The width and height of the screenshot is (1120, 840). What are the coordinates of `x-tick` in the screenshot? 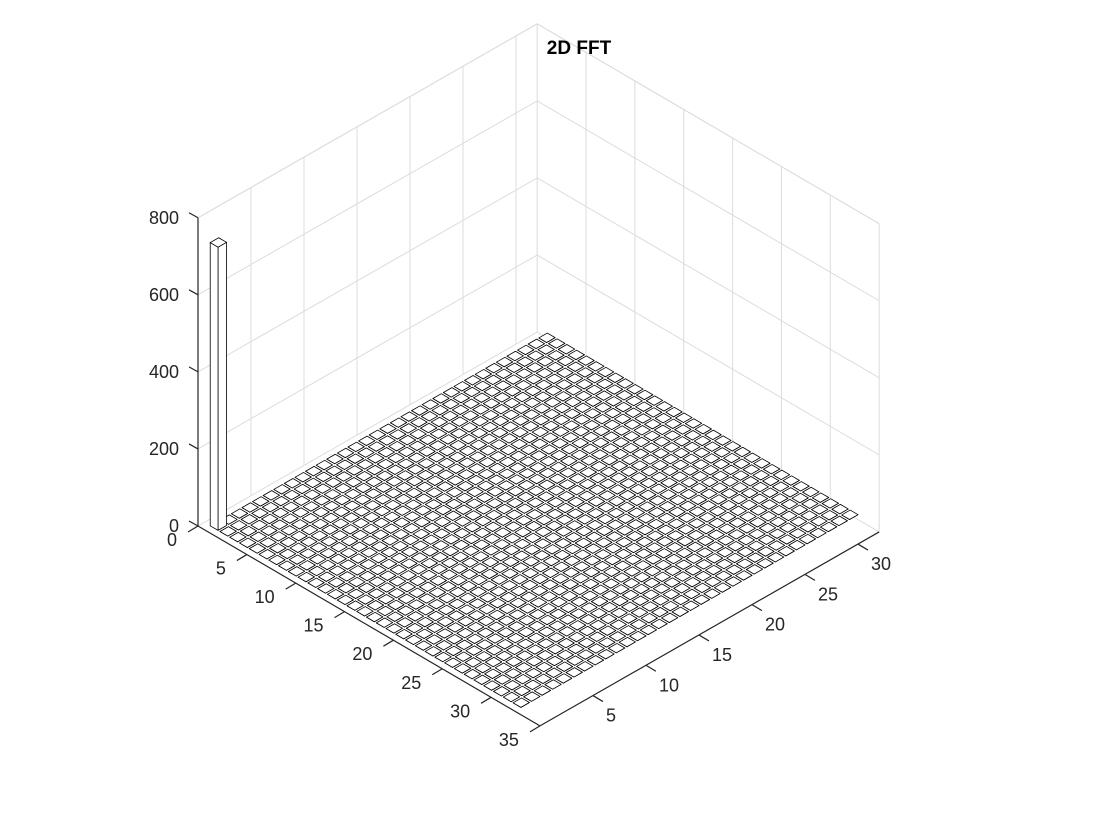 It's located at (388, 643).